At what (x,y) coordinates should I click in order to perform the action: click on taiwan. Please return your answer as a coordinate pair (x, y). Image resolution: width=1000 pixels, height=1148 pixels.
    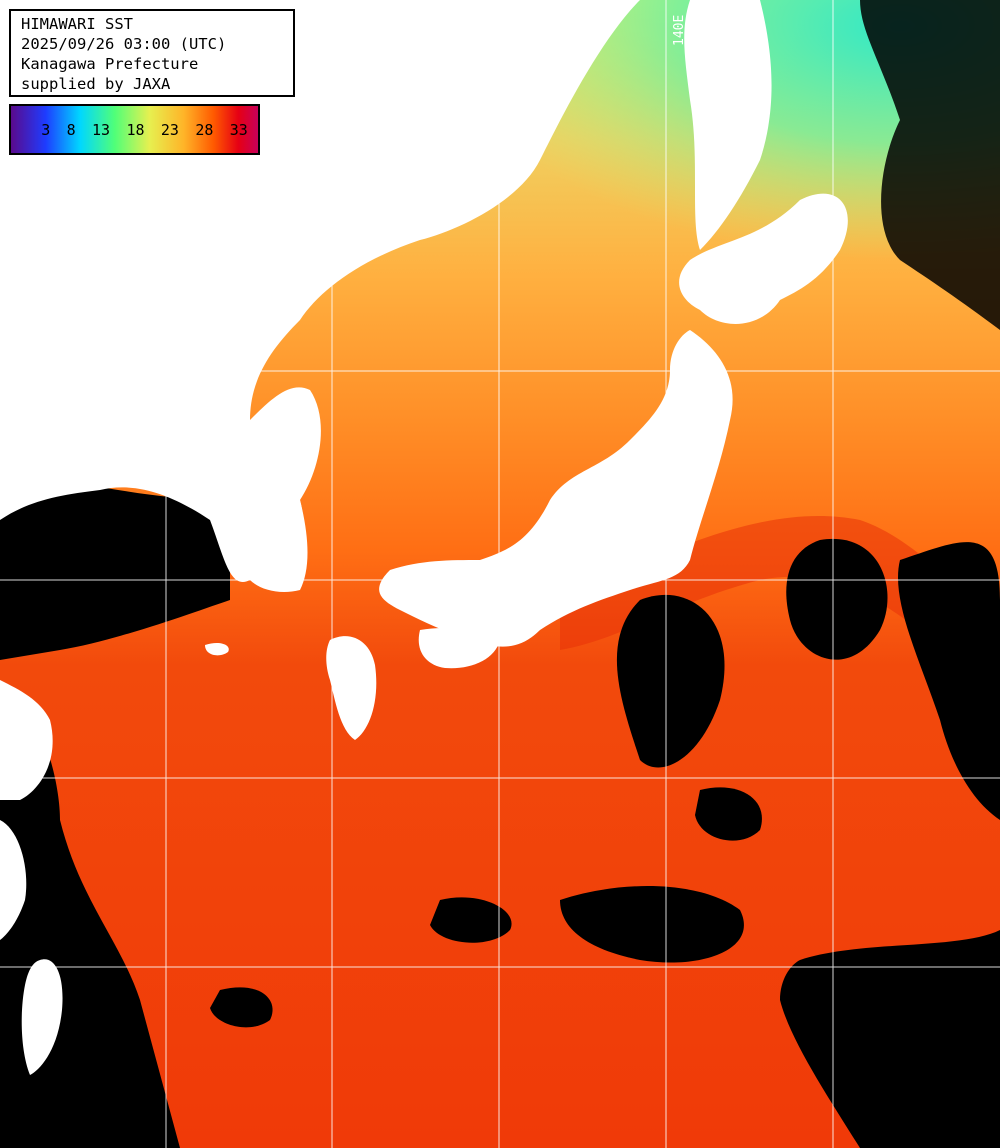
    Looking at the image, I should click on (42, 1017).